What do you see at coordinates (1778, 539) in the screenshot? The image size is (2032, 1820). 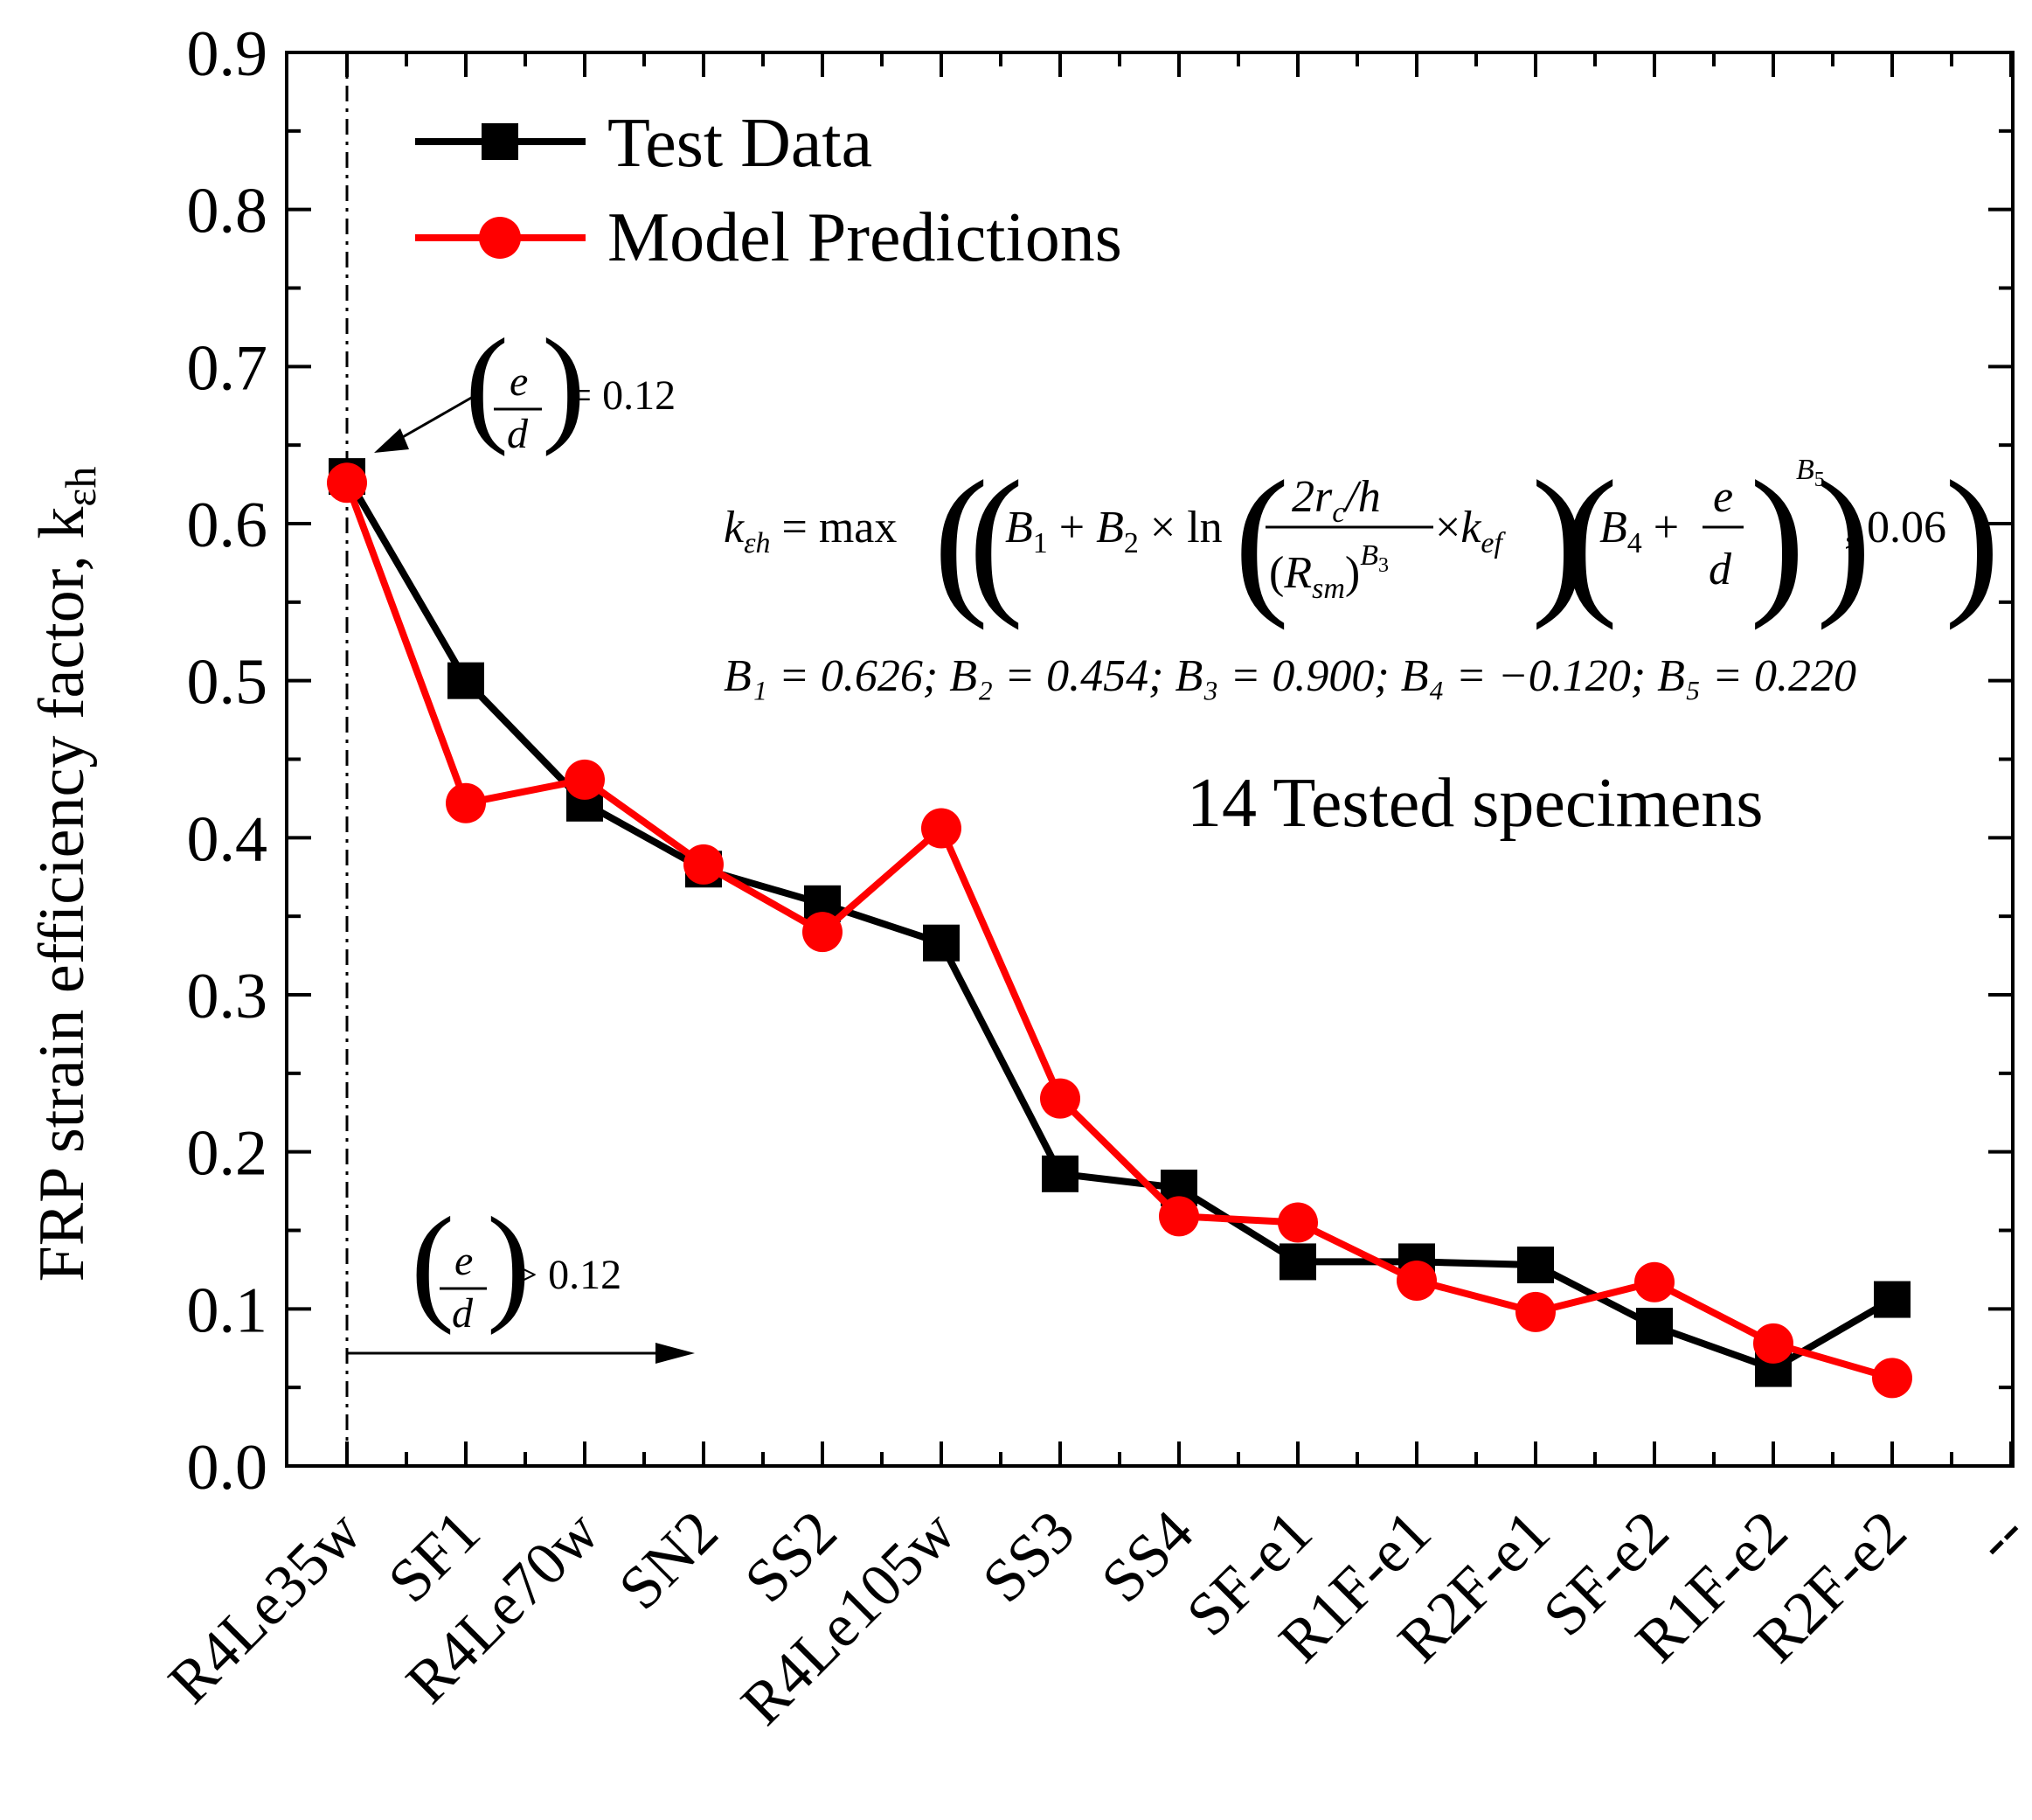 I see `eq-paren-6: )` at bounding box center [1778, 539].